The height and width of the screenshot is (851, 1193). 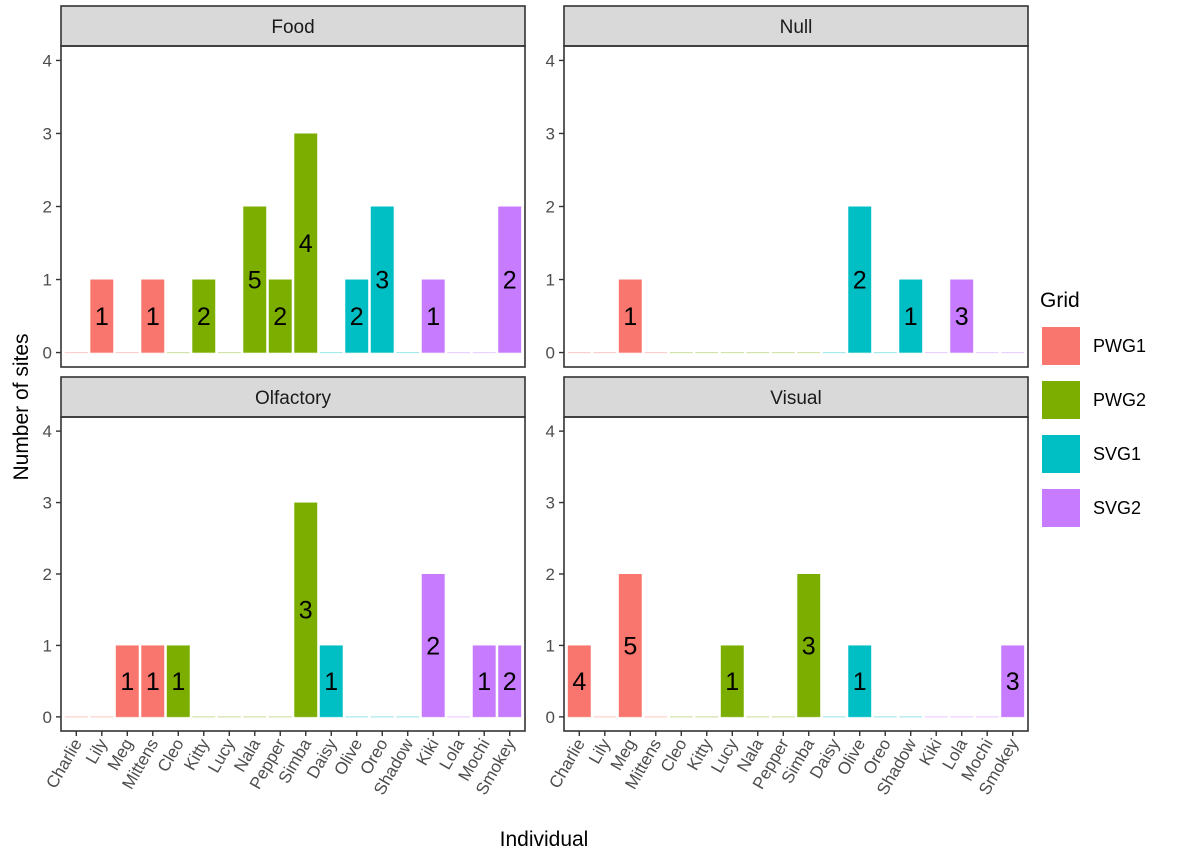 I want to click on facet-title: Visual, so click(x=795, y=398).